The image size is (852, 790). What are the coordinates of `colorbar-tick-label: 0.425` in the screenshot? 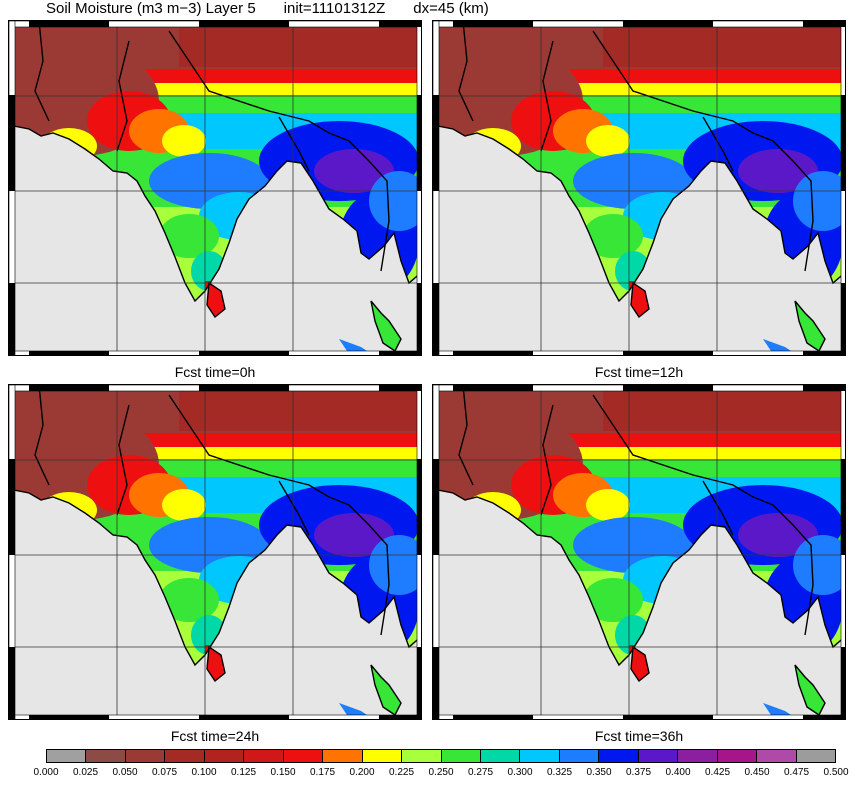 It's located at (717, 772).